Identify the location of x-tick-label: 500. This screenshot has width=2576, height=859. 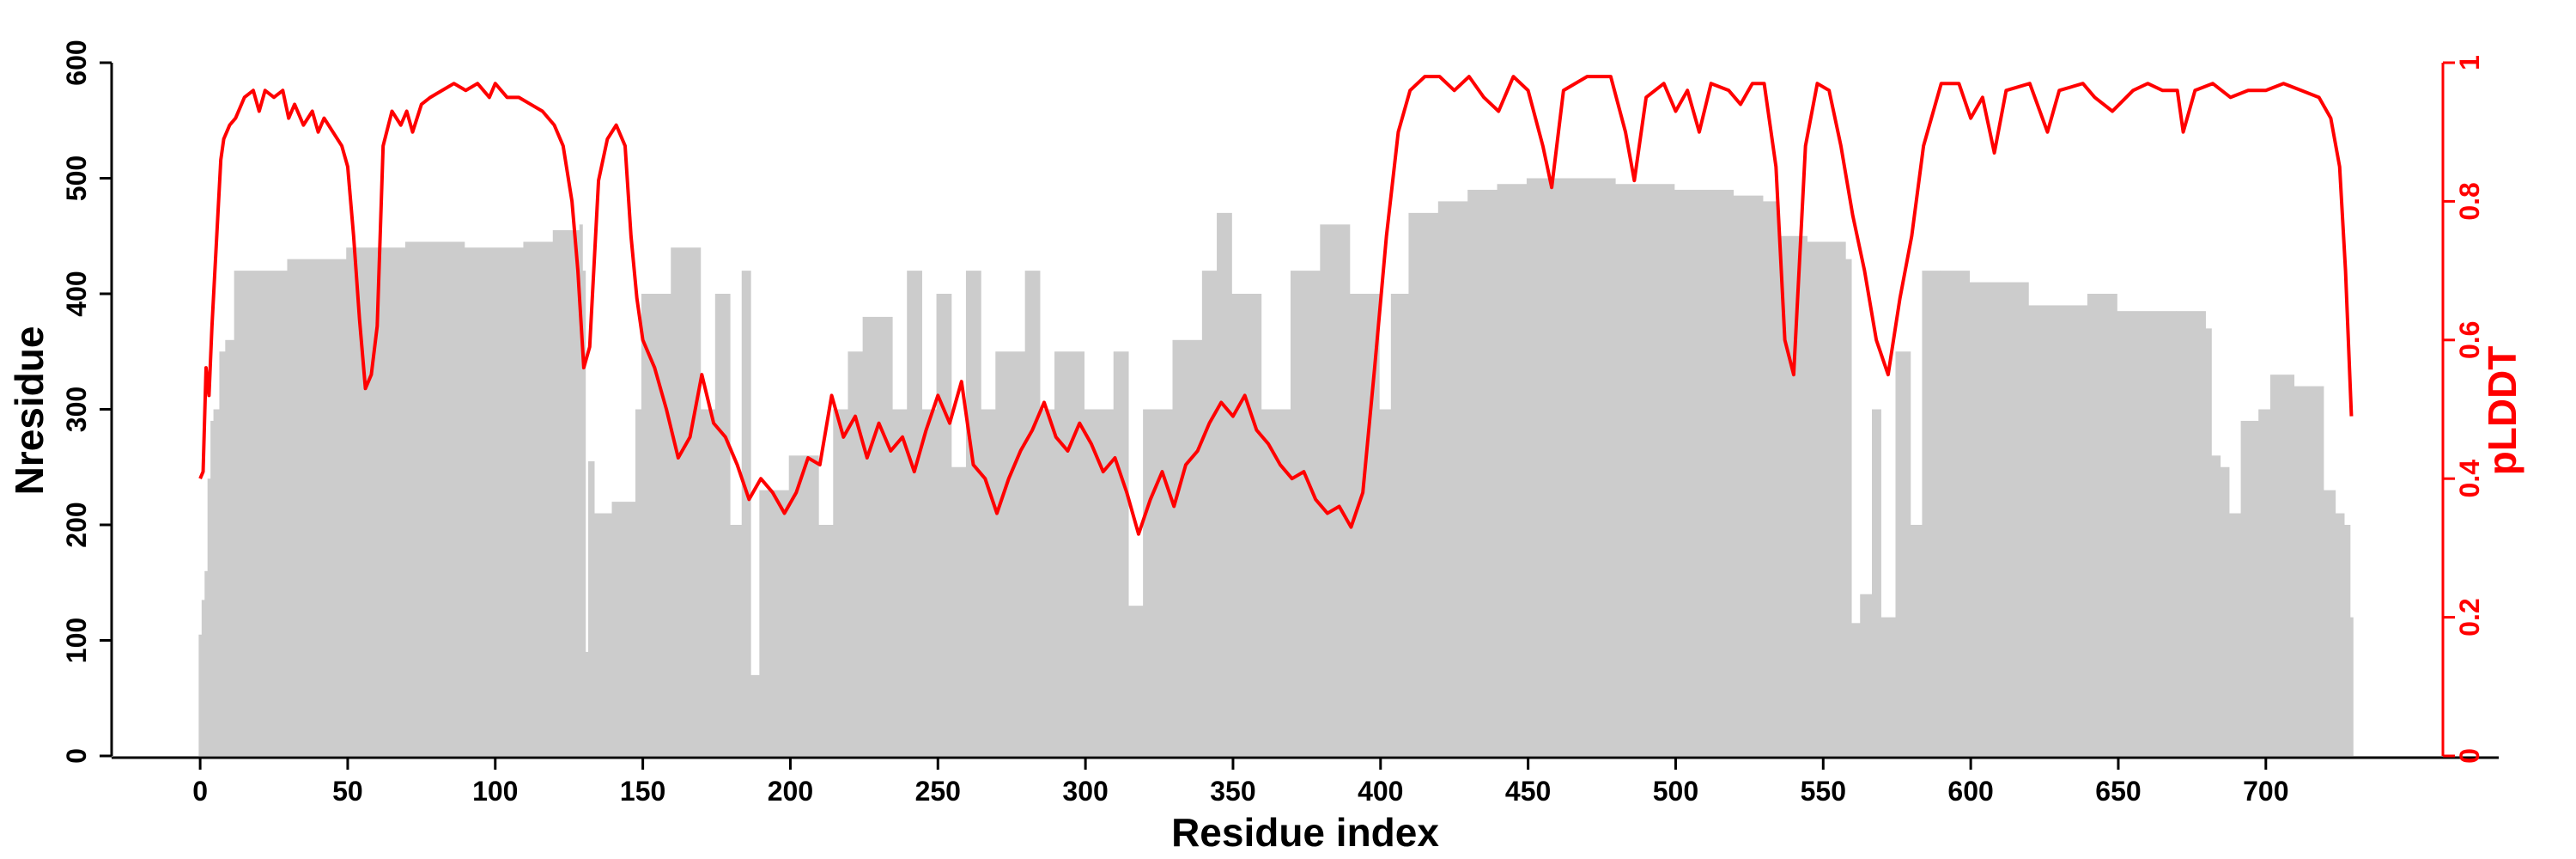
(1675, 791).